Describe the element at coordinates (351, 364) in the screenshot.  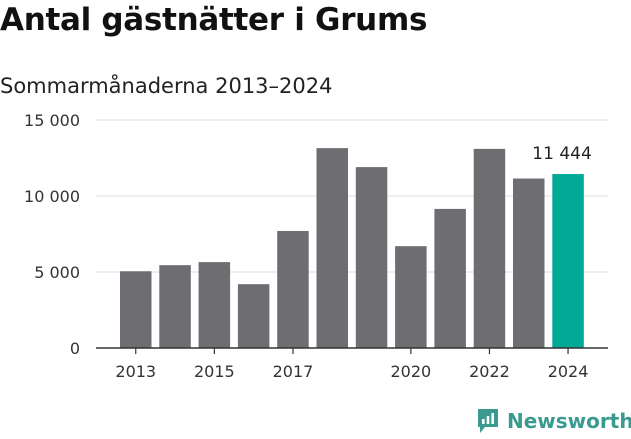
I see `x-axis-ticks: 2013 2015 2017 2020 2022 2024` at that location.